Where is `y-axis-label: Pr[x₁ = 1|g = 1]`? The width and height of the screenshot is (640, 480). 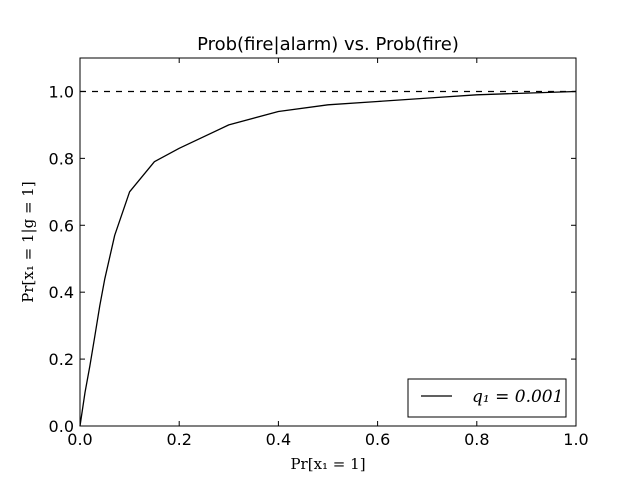 y-axis-label: Pr[x₁ = 1|g = 1] is located at coordinates (28, 241).